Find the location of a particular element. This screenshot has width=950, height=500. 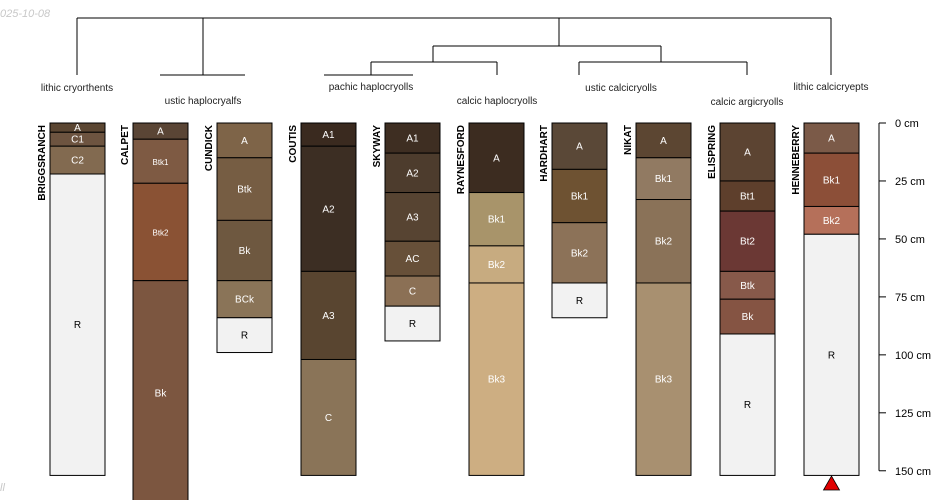

marker-triangle is located at coordinates (831, 483).